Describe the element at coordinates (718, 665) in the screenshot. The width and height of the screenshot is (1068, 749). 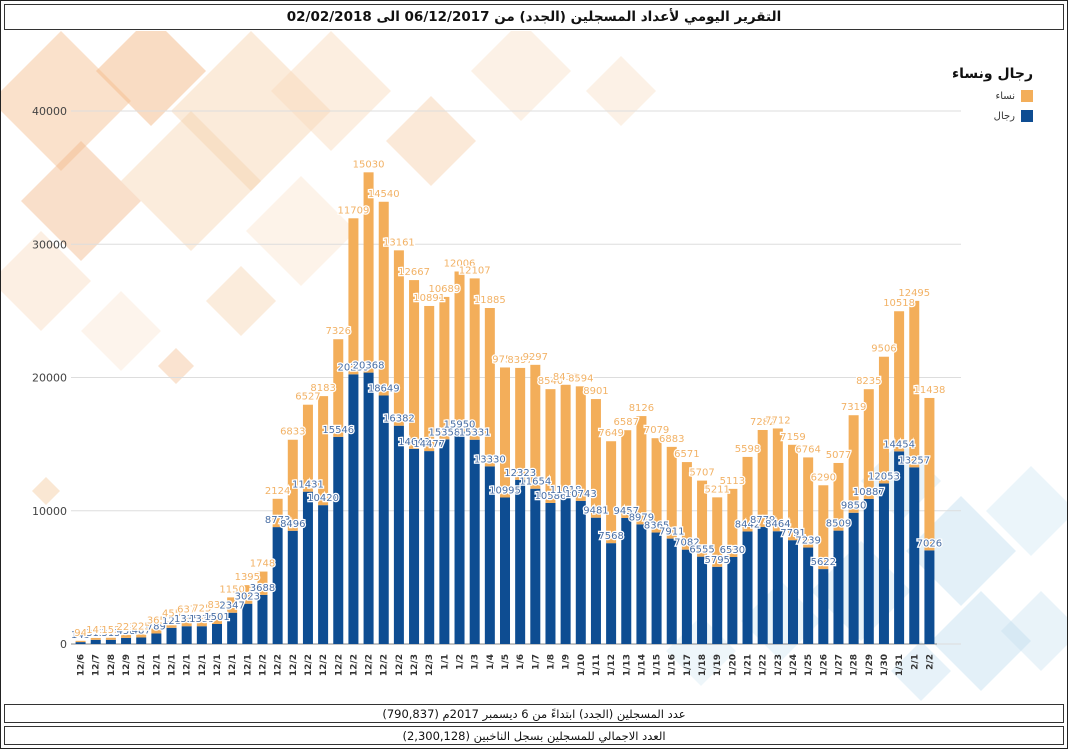
I see `x-tick-label: 1/19` at that location.